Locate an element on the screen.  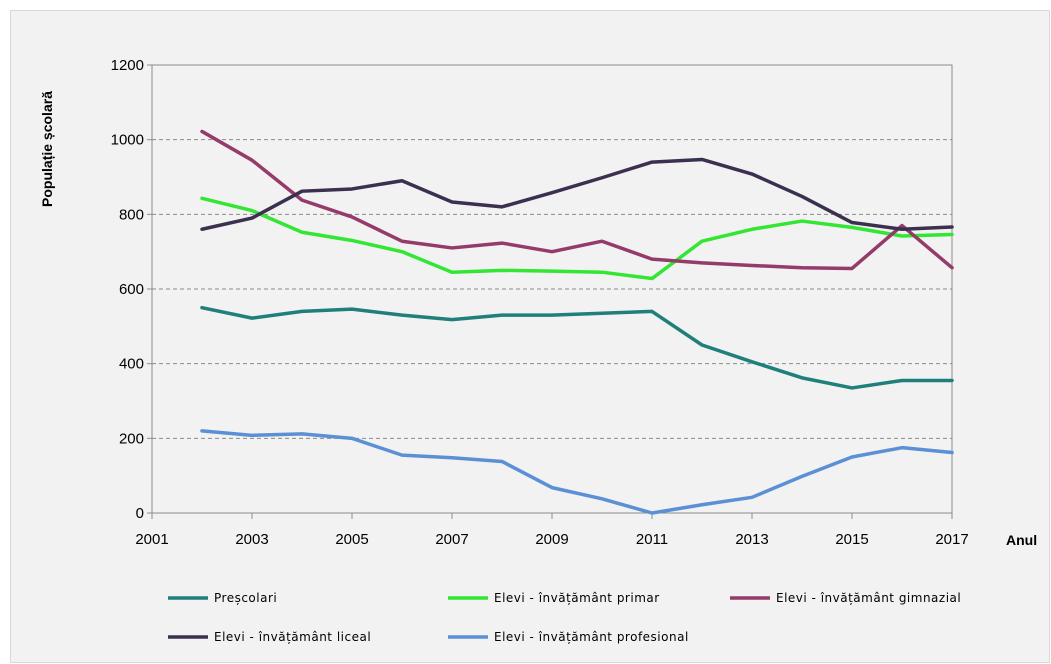
legend-label: Elevi - învățământ primar is located at coordinates (577, 598).